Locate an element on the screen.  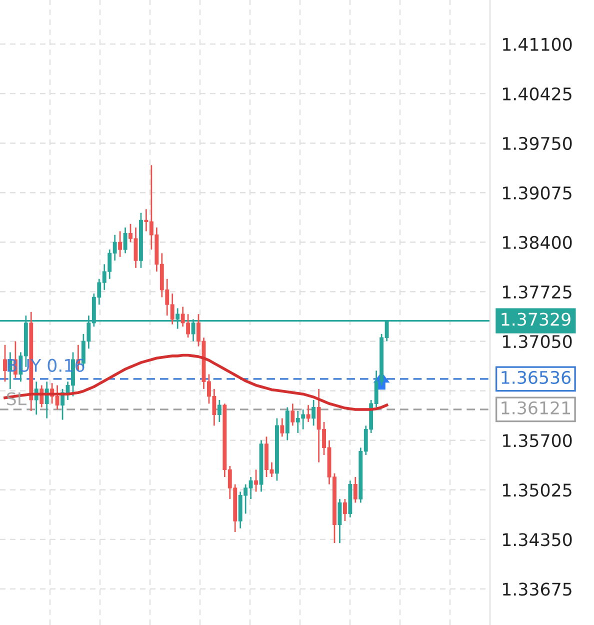
y-tick-label: 1.35025 is located at coordinates (537, 490).